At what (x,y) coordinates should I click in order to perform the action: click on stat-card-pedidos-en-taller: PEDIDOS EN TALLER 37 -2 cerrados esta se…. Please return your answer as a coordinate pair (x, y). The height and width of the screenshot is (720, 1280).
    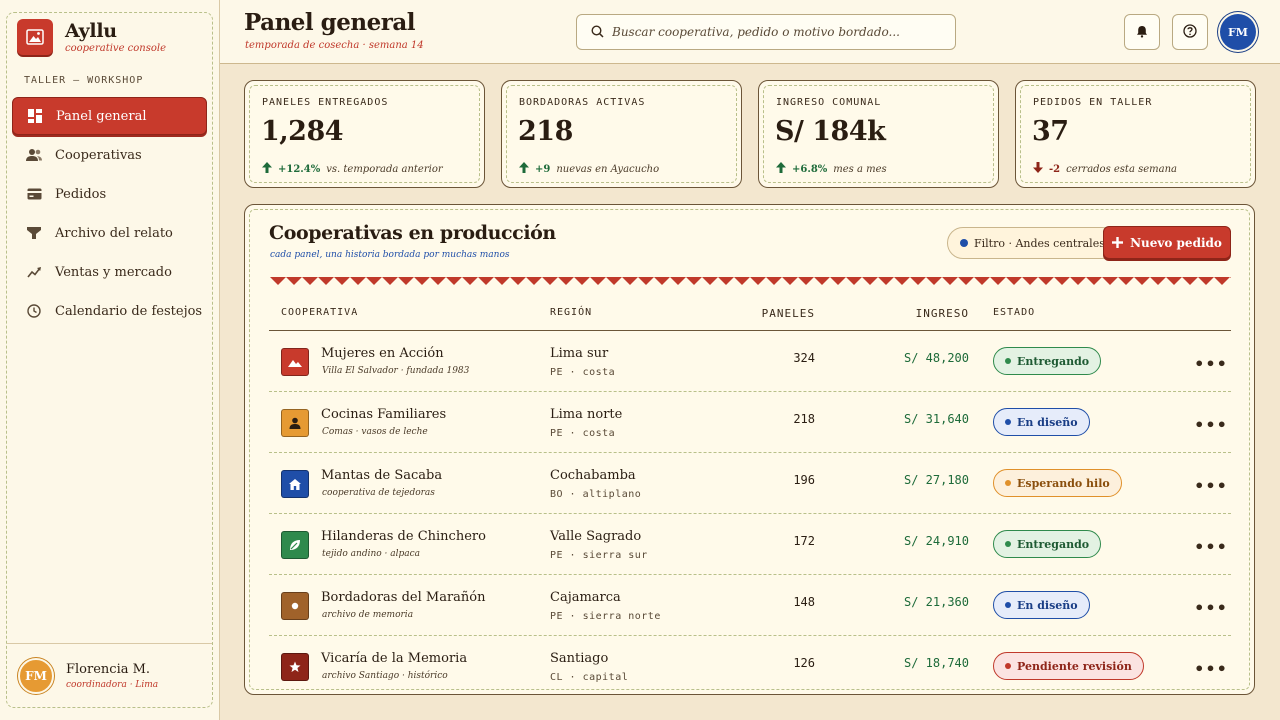
    Looking at the image, I should click on (1135, 134).